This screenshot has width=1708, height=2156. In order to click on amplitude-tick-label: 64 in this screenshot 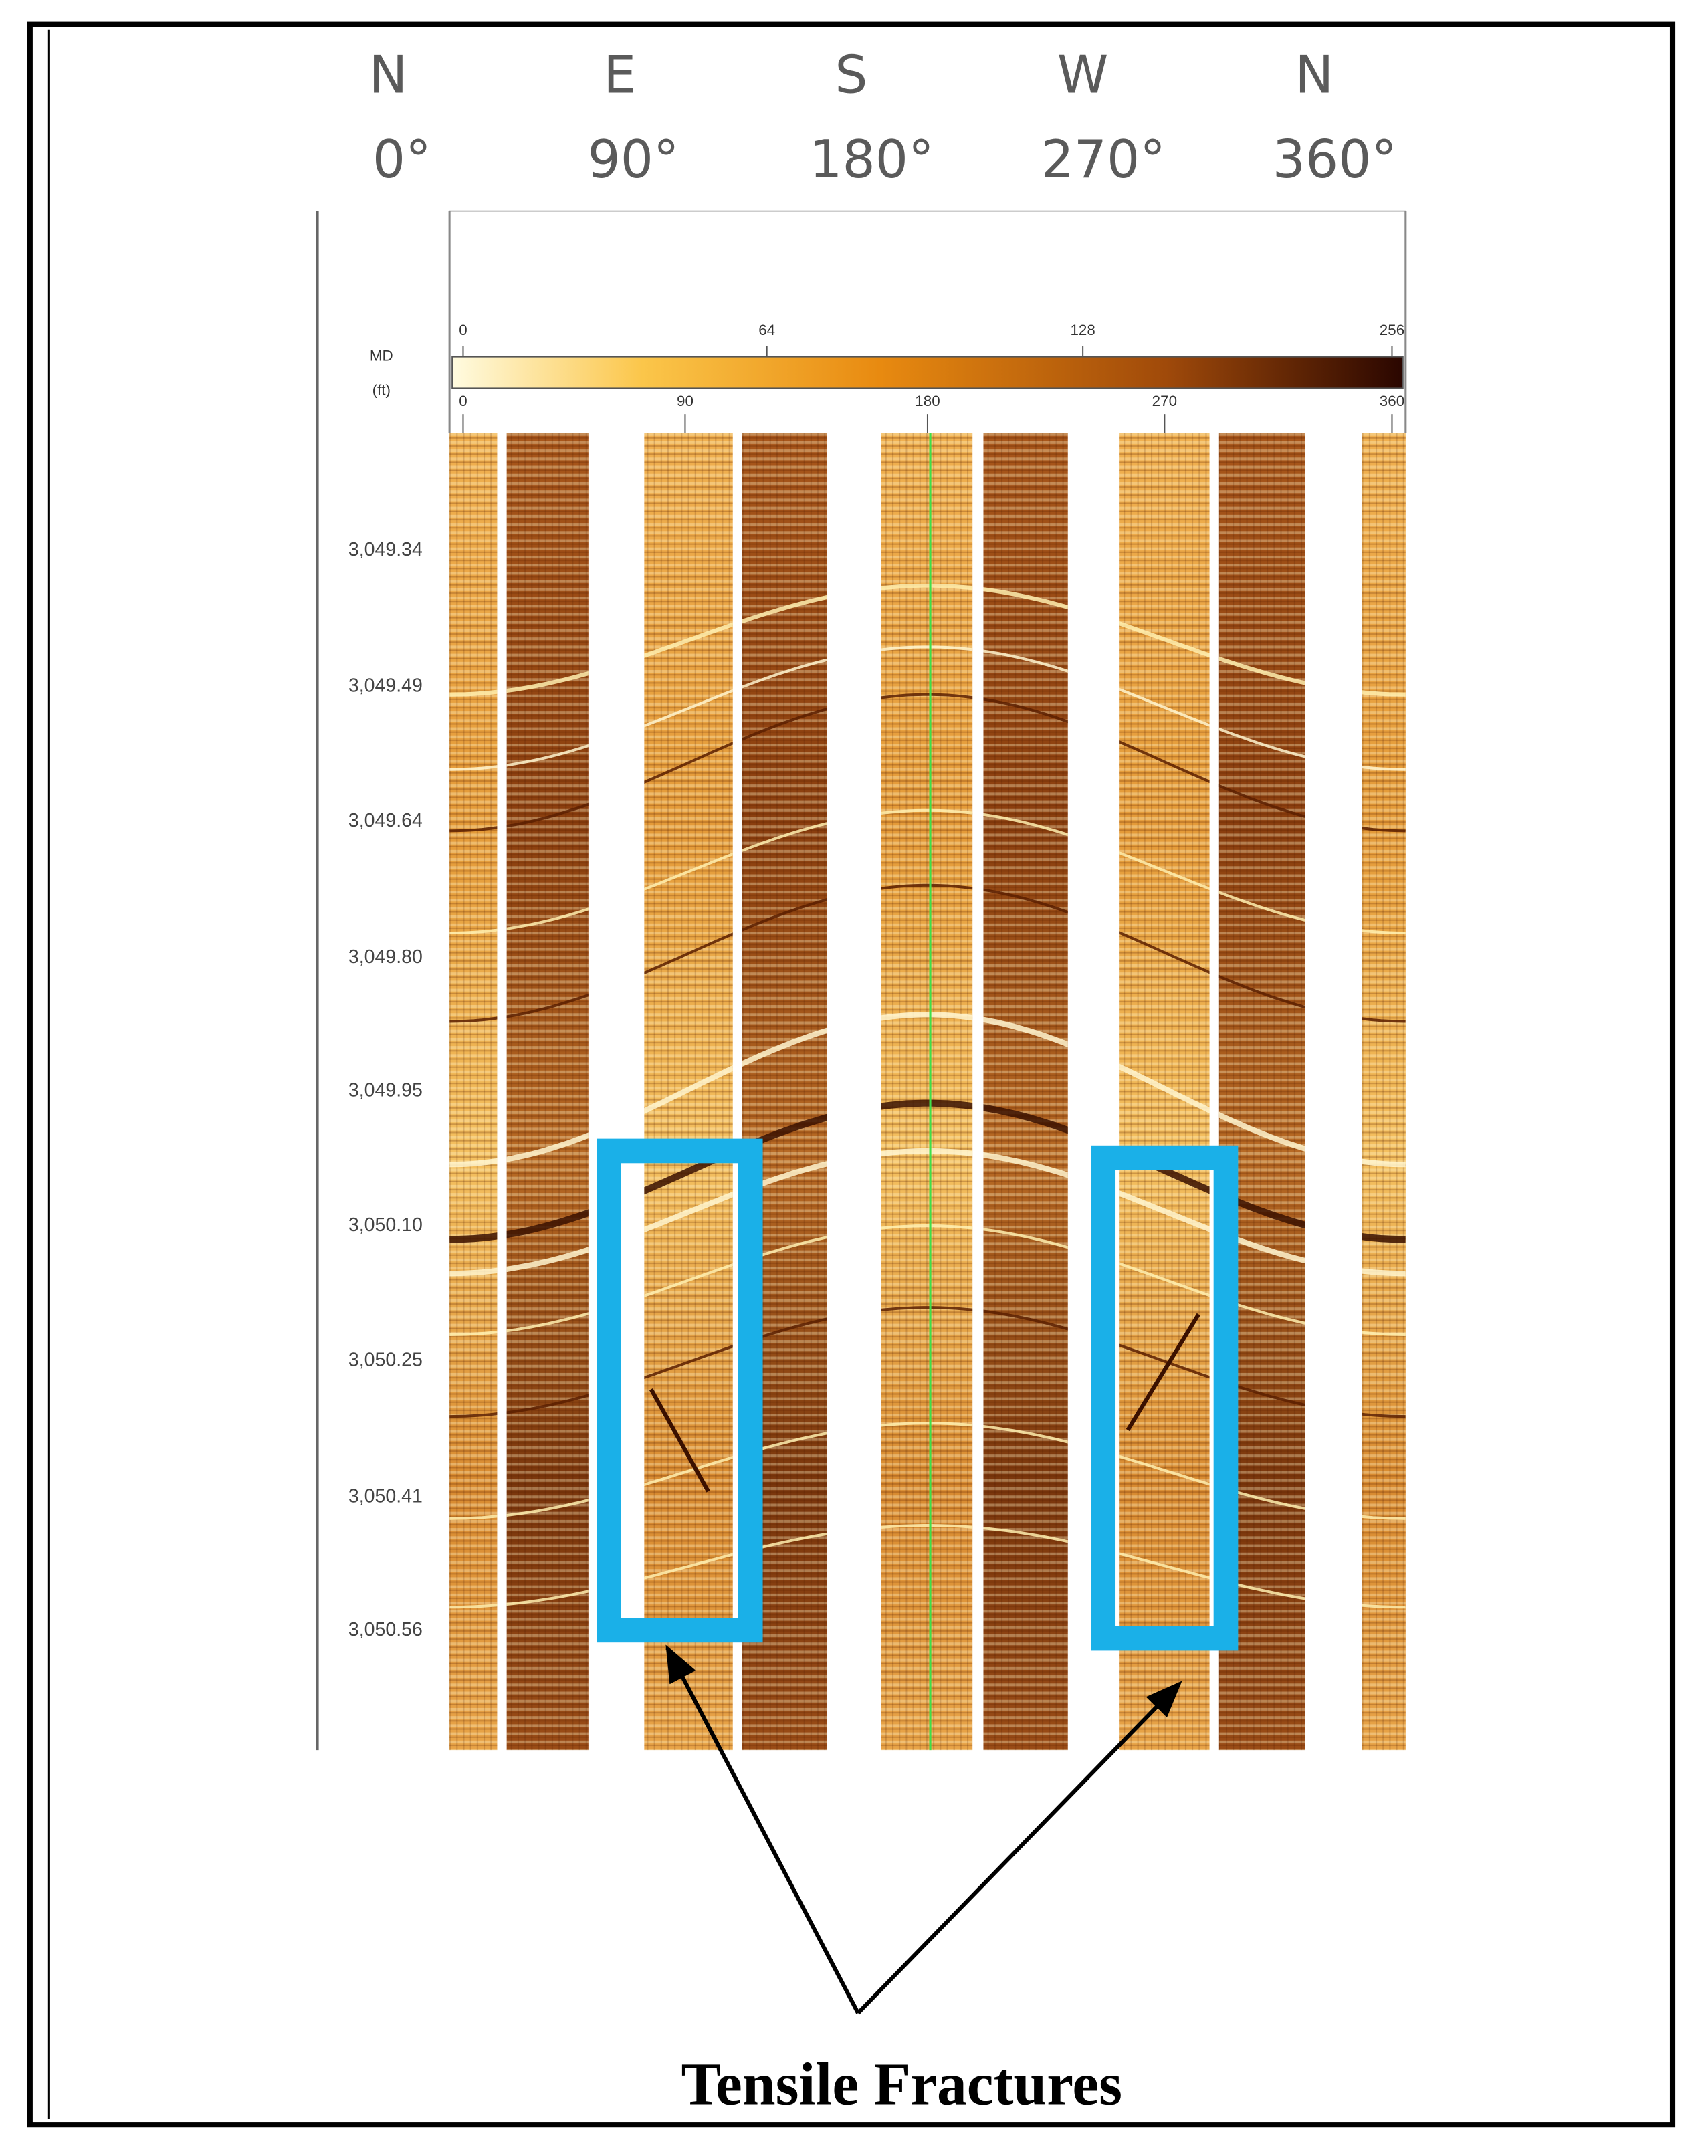, I will do `click(766, 330)`.